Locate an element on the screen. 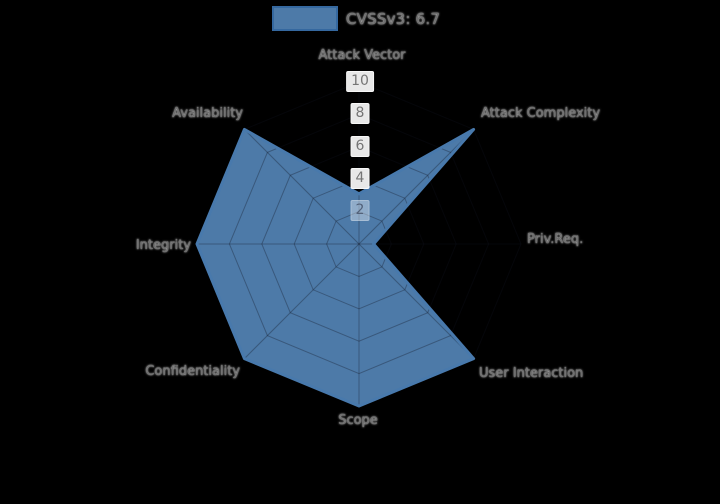 Image resolution: width=720 pixels, height=504 pixels. chart-legend: CVSSv3: 6.7 is located at coordinates (356, 18).